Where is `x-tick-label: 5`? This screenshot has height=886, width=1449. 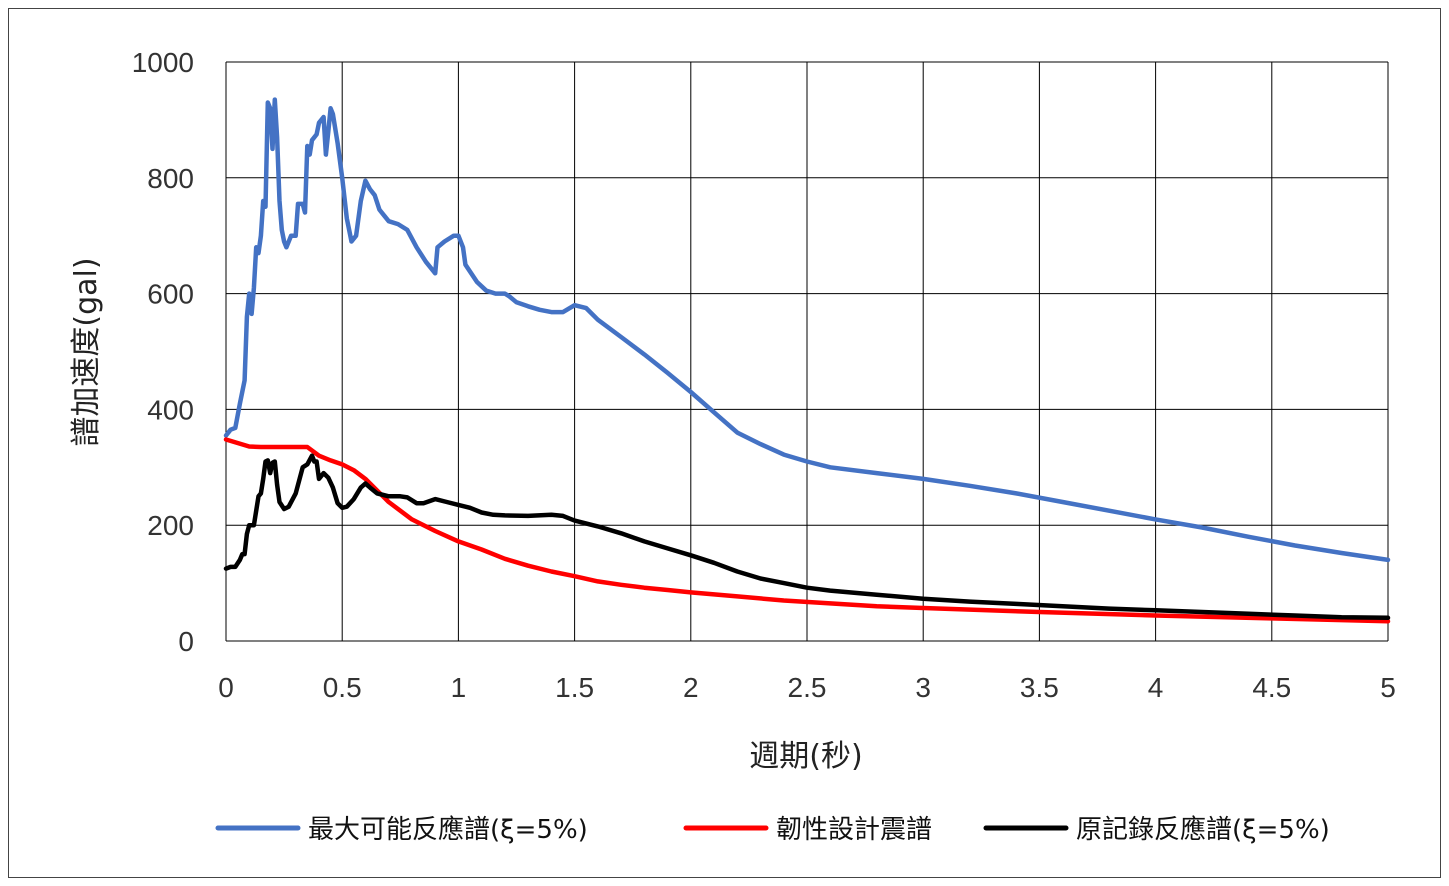
x-tick-label: 5 is located at coordinates (1388, 687).